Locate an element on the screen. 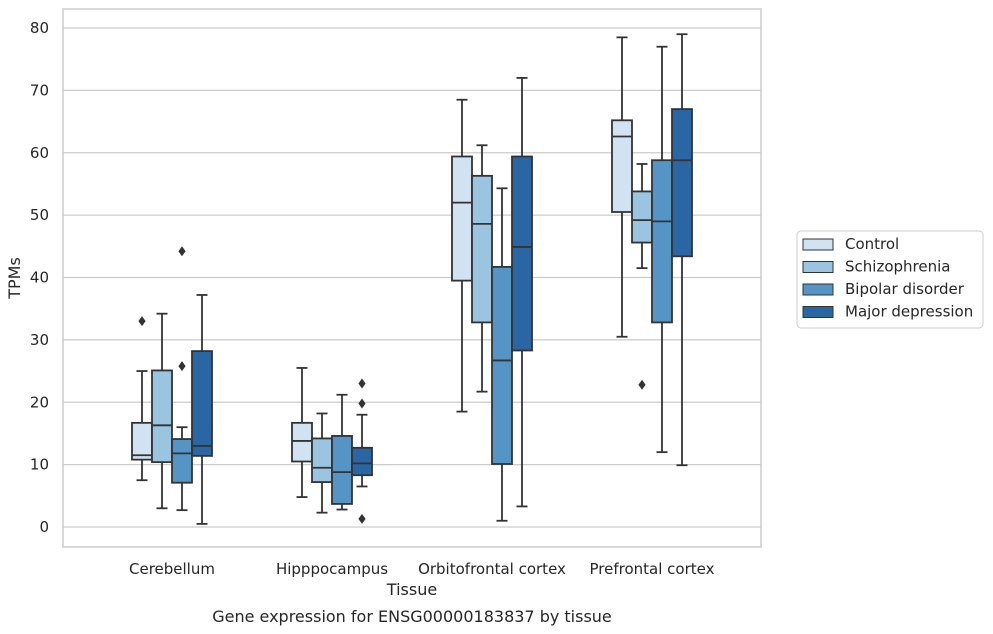 This screenshot has width=993, height=634. y-tick-label: 20 is located at coordinates (39, 402).